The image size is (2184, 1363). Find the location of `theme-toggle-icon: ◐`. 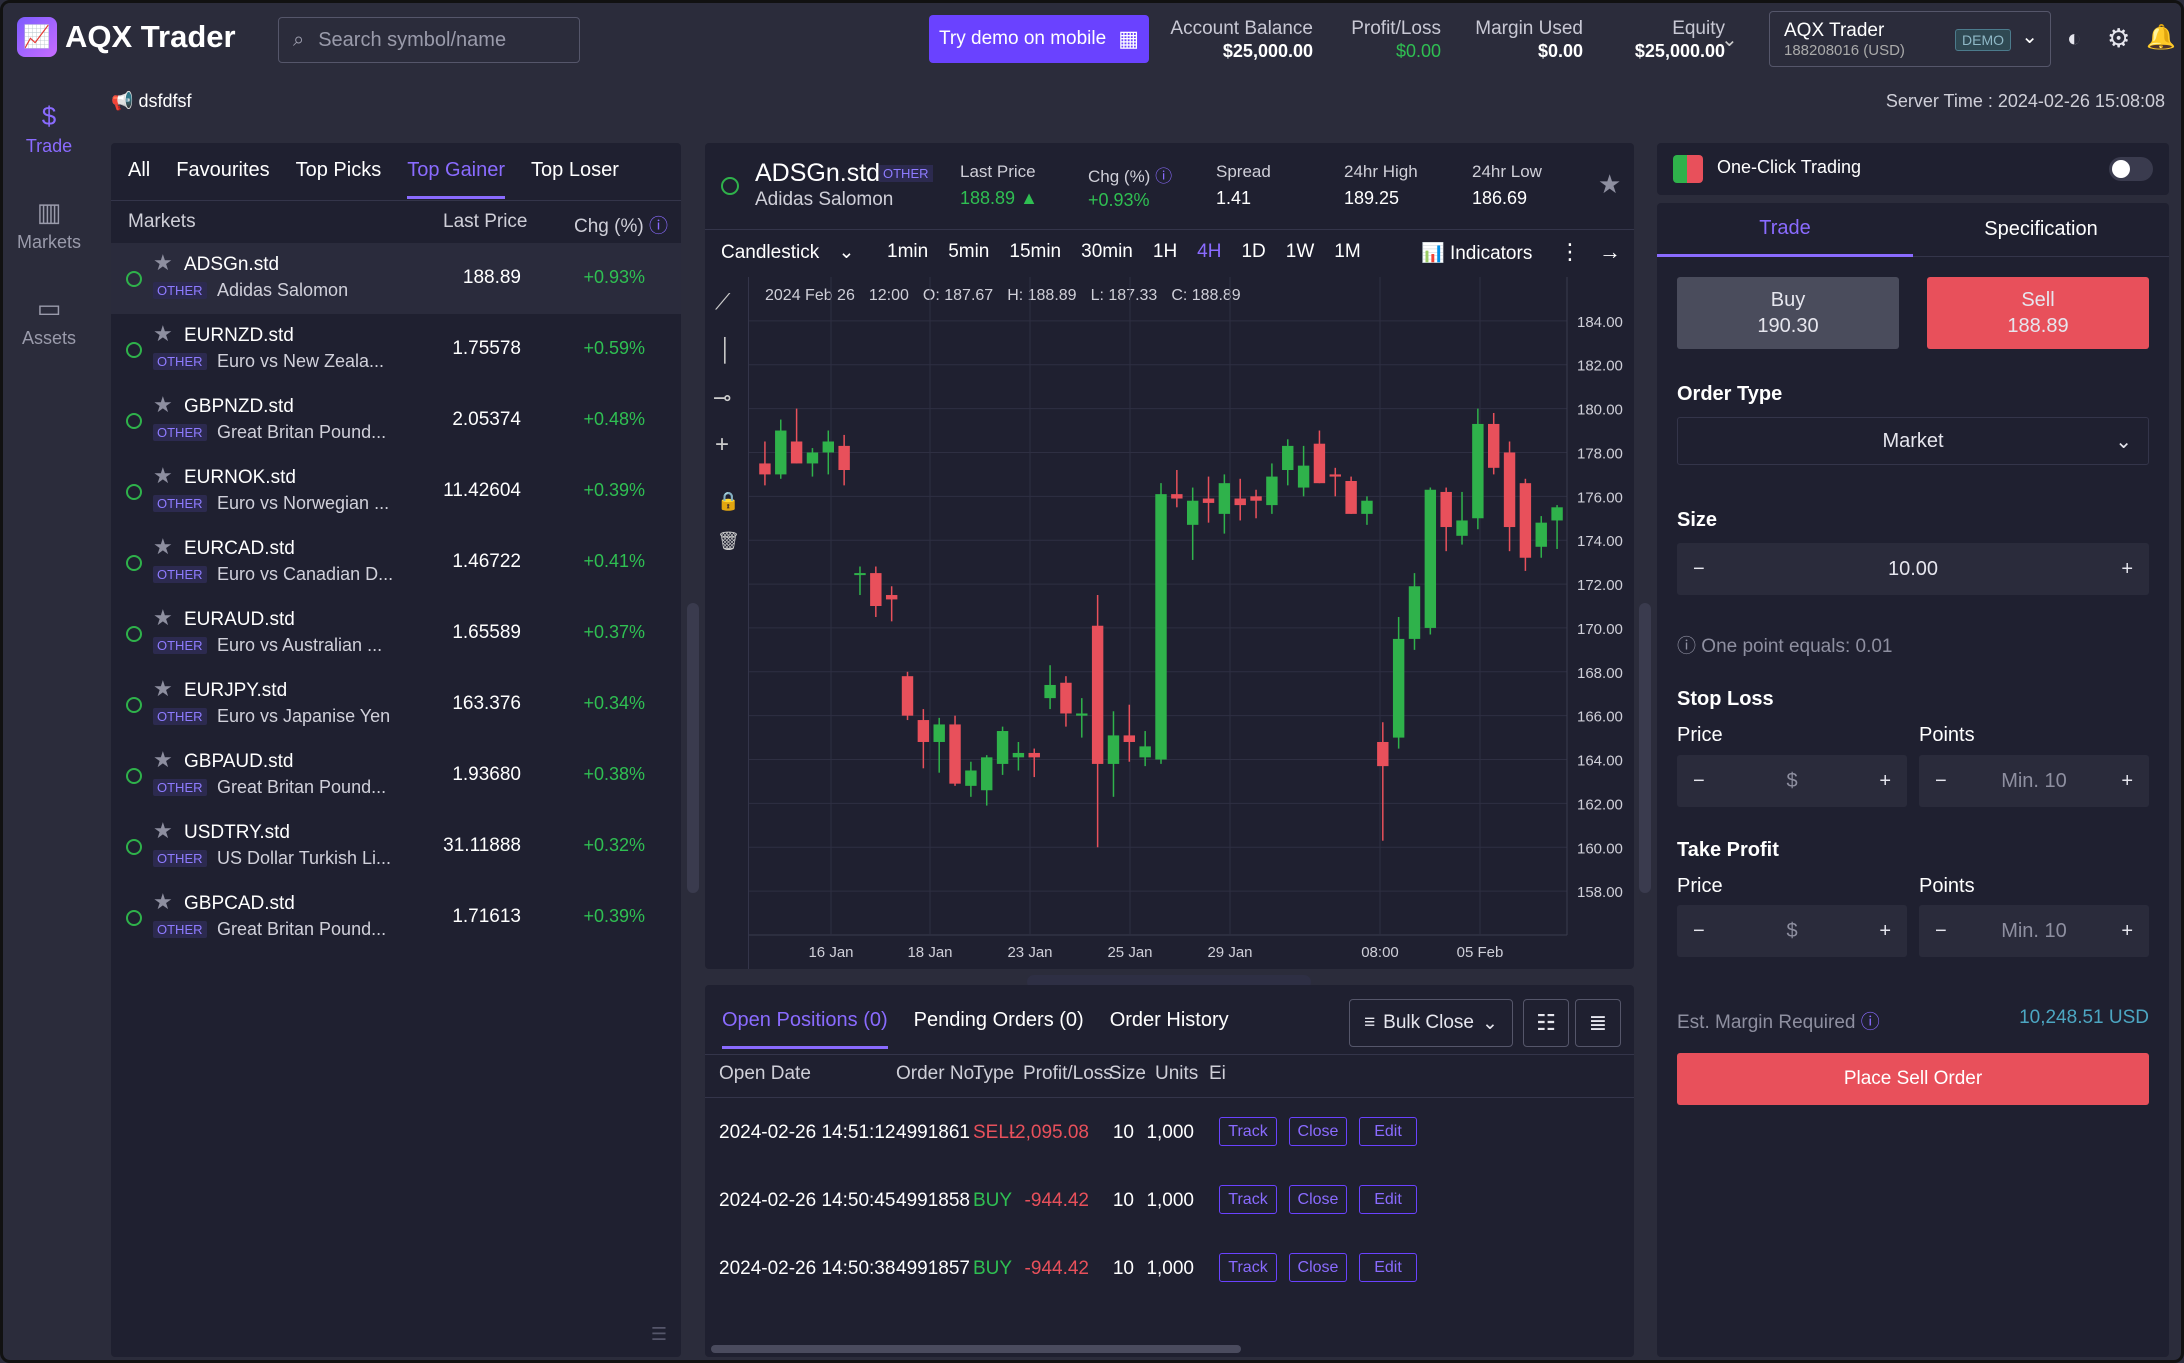

theme-toggle-icon: ◐ is located at coordinates (2074, 38).